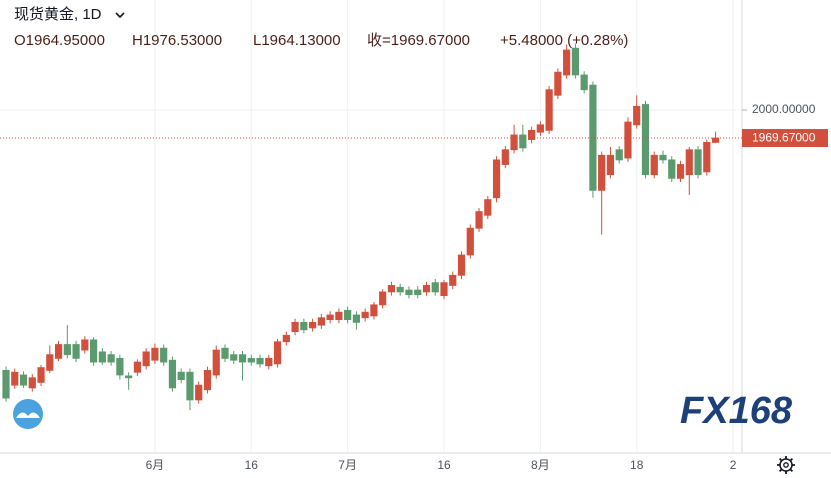 This screenshot has height=478, width=831. What do you see at coordinates (784, 138) in the screenshot?
I see `last-price-label: 1969.67000` at bounding box center [784, 138].